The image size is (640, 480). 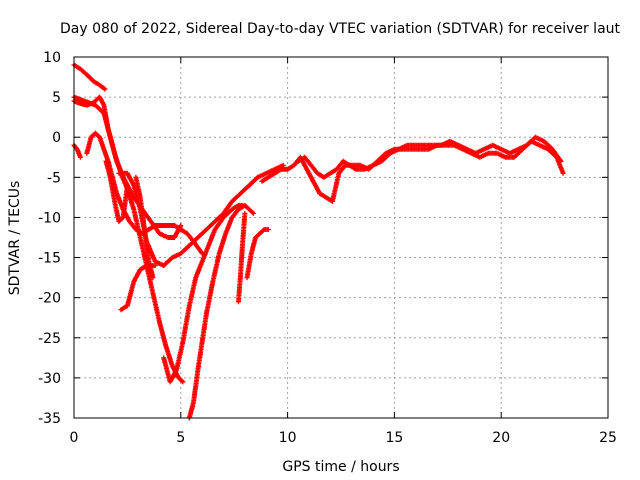 I want to click on y-tick-label: -10, so click(x=49, y=218).